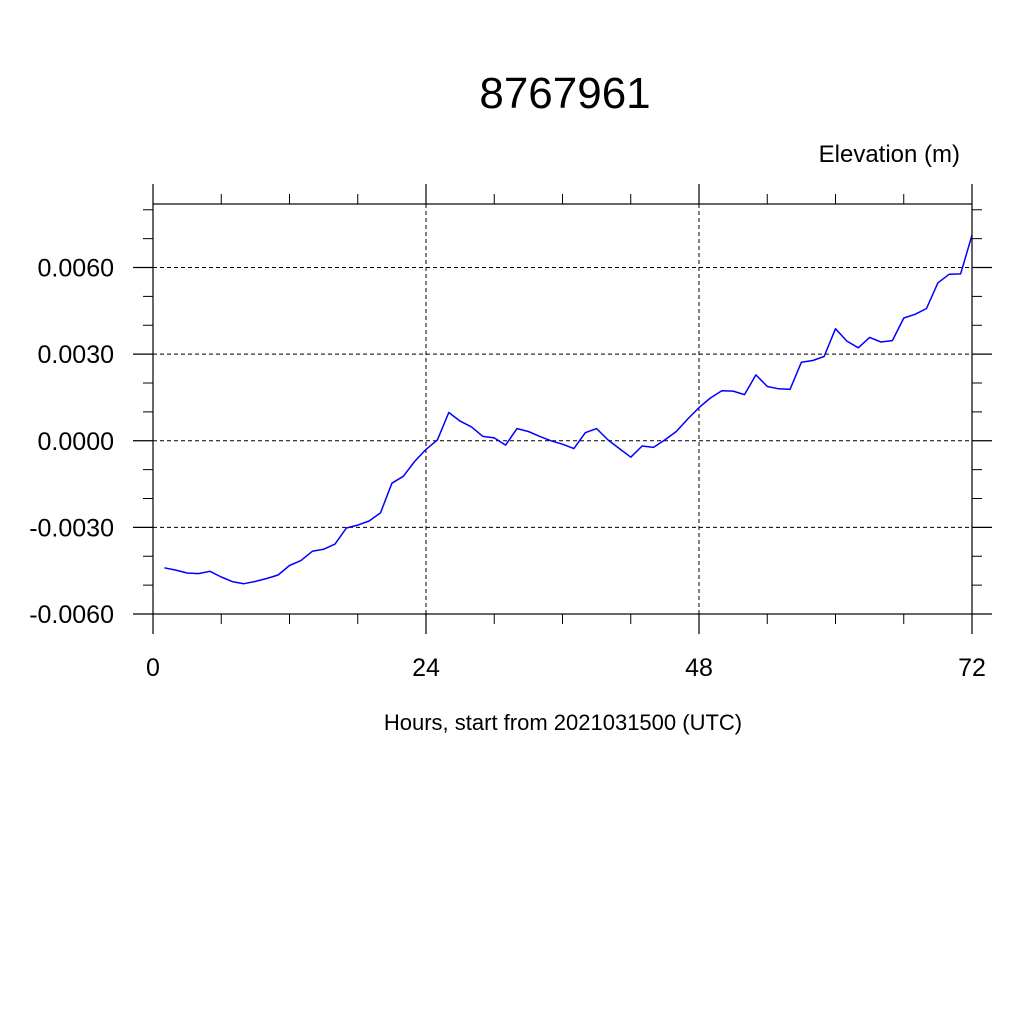 This screenshot has height=1024, width=1024. Describe the element at coordinates (153, 668) in the screenshot. I see `x-tick-label: 0` at that location.